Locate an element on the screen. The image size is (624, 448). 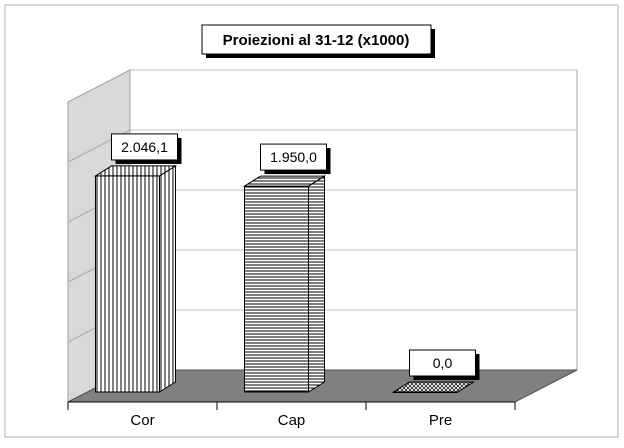
data-label: 0,0 is located at coordinates (443, 363).